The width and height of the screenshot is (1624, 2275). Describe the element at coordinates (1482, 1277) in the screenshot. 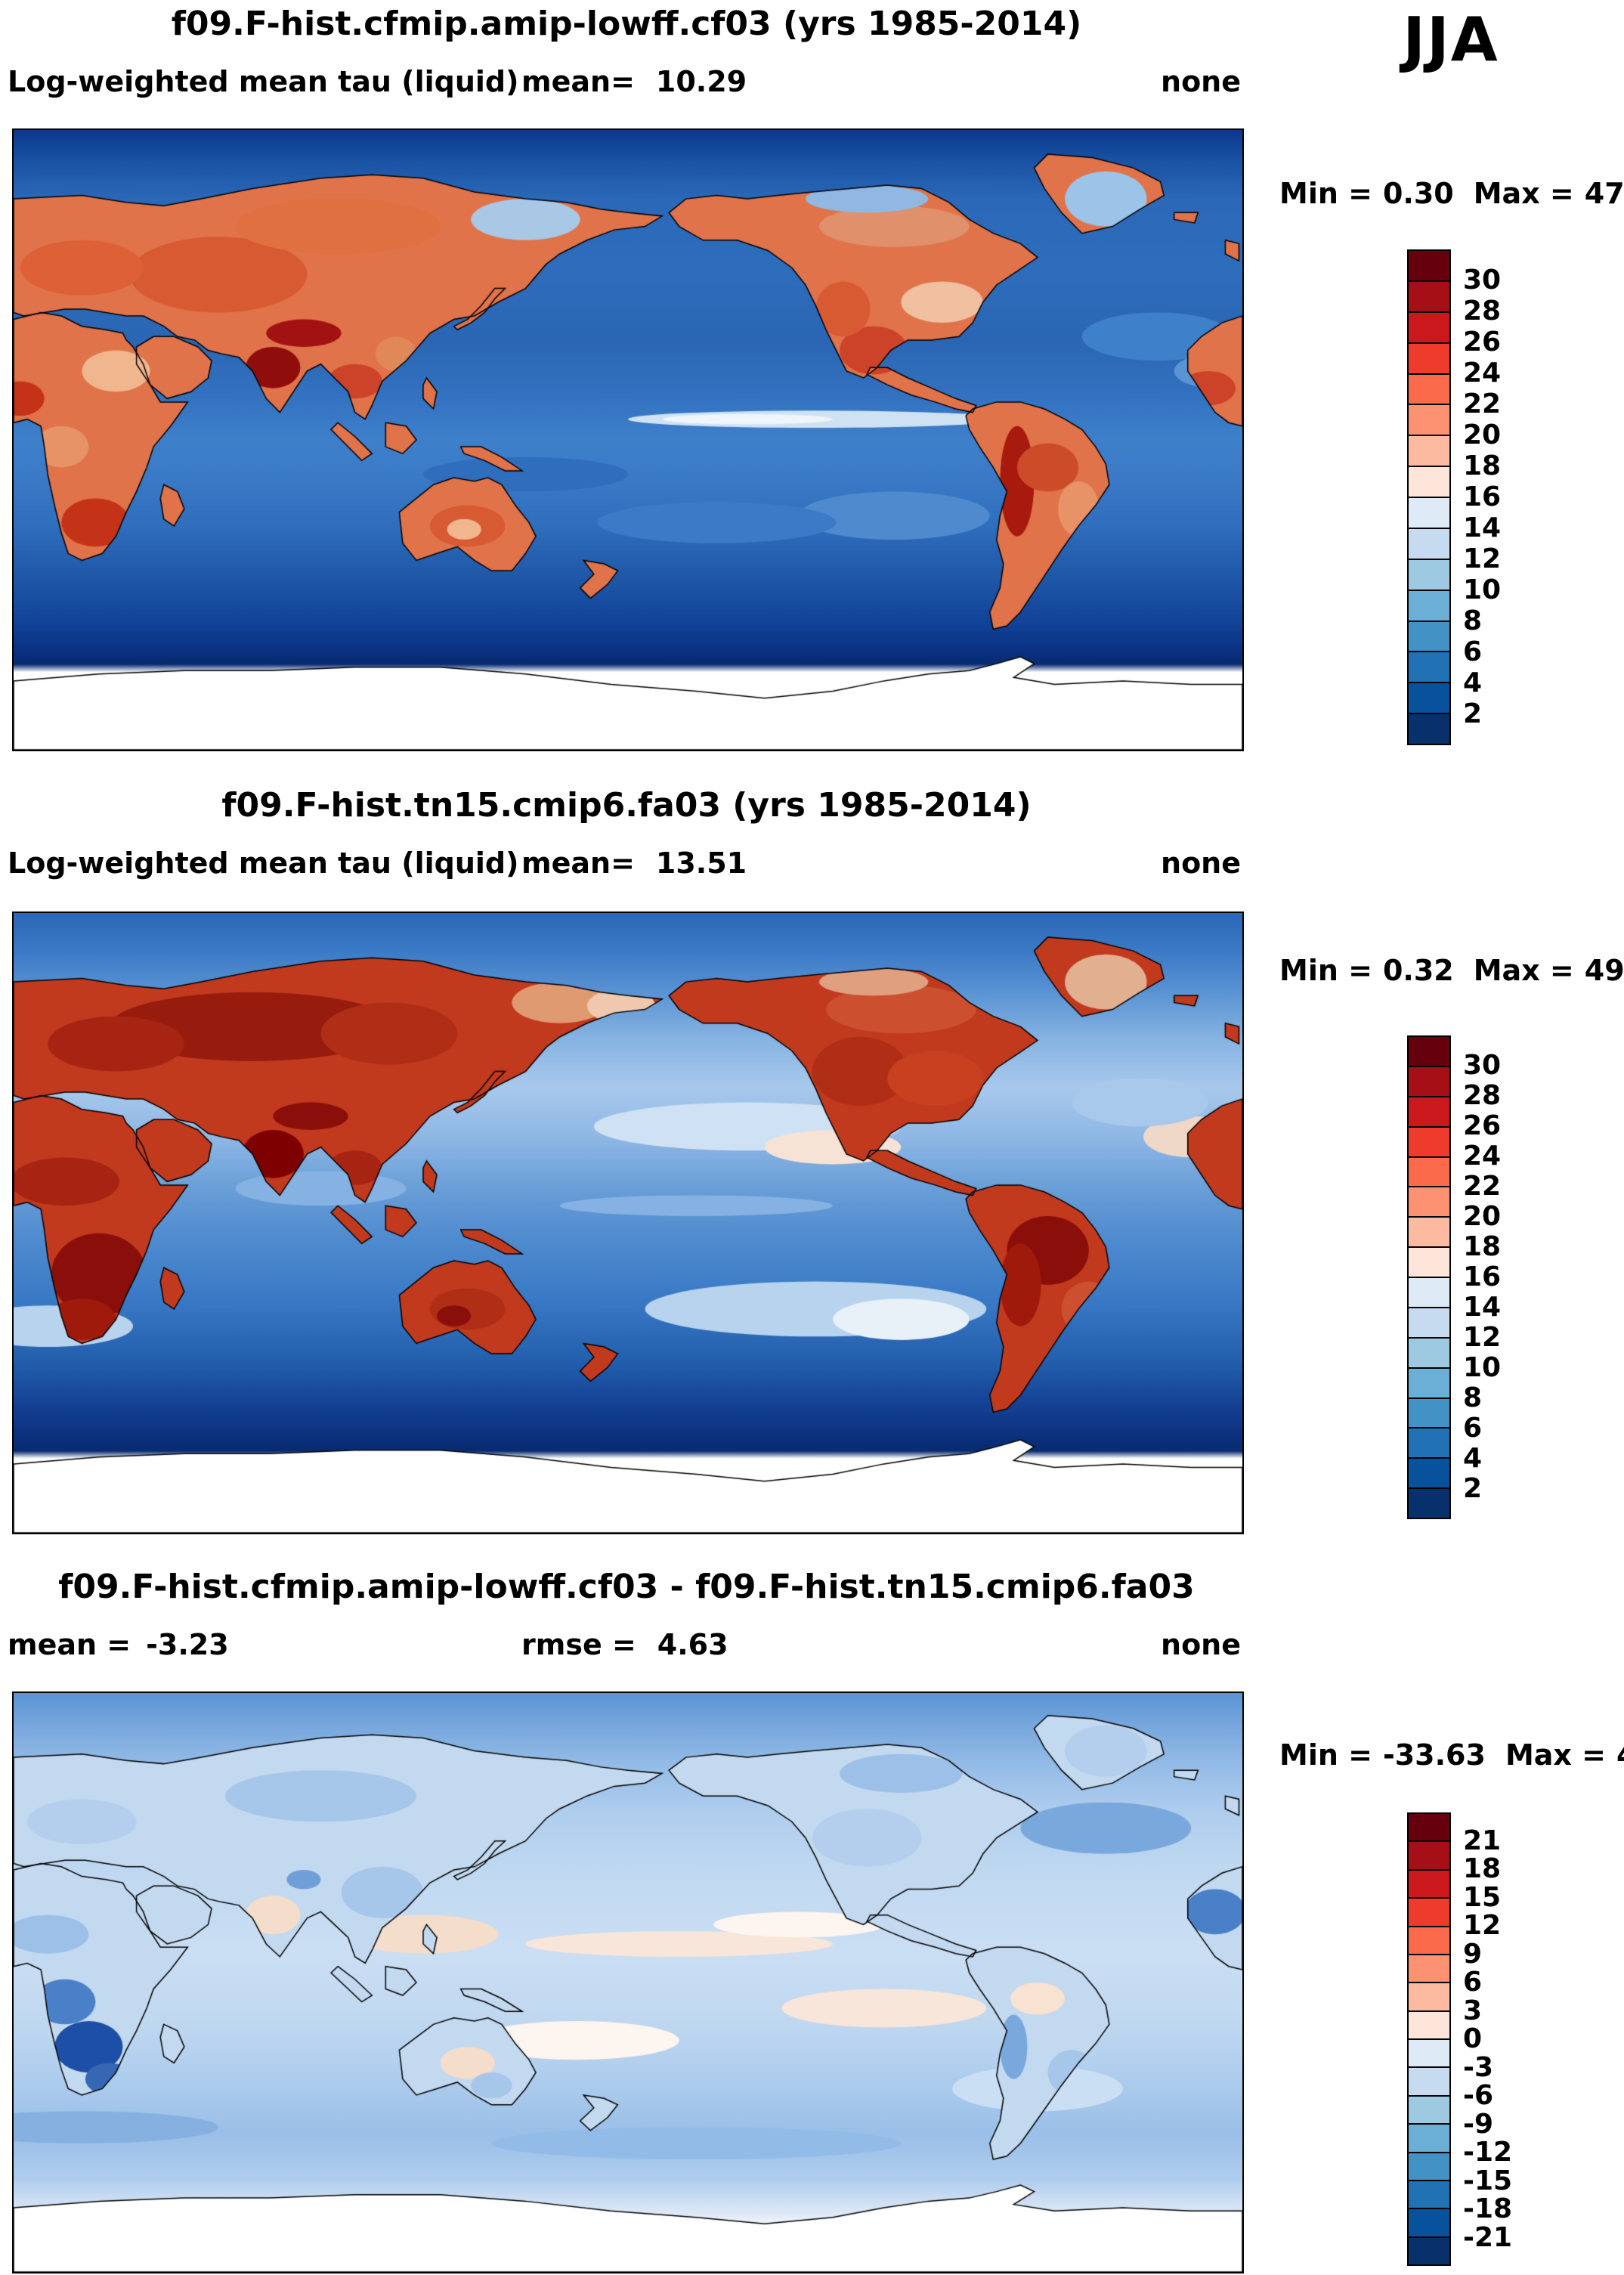

I see `panel2-colorbar-labels: 30 28 26 24 22 20 18 16 14 12 10 8 6 4 2` at that location.